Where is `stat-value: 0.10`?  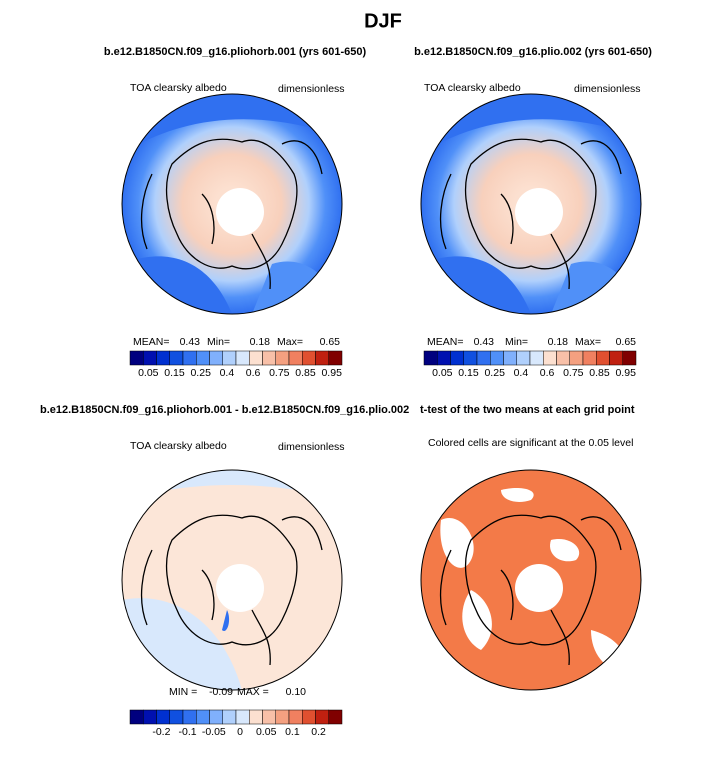
stat-value: 0.10 is located at coordinates (296, 692).